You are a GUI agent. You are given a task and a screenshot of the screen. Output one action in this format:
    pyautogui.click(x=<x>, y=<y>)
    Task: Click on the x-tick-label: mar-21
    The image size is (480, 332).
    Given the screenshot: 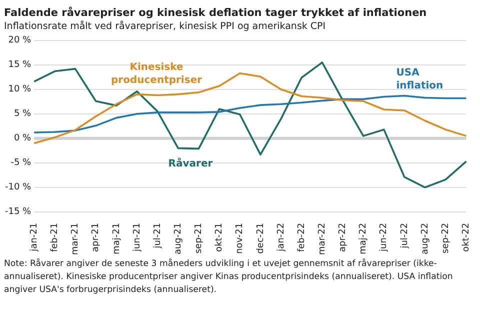 What is the action you would take?
    pyautogui.click(x=75, y=239)
    